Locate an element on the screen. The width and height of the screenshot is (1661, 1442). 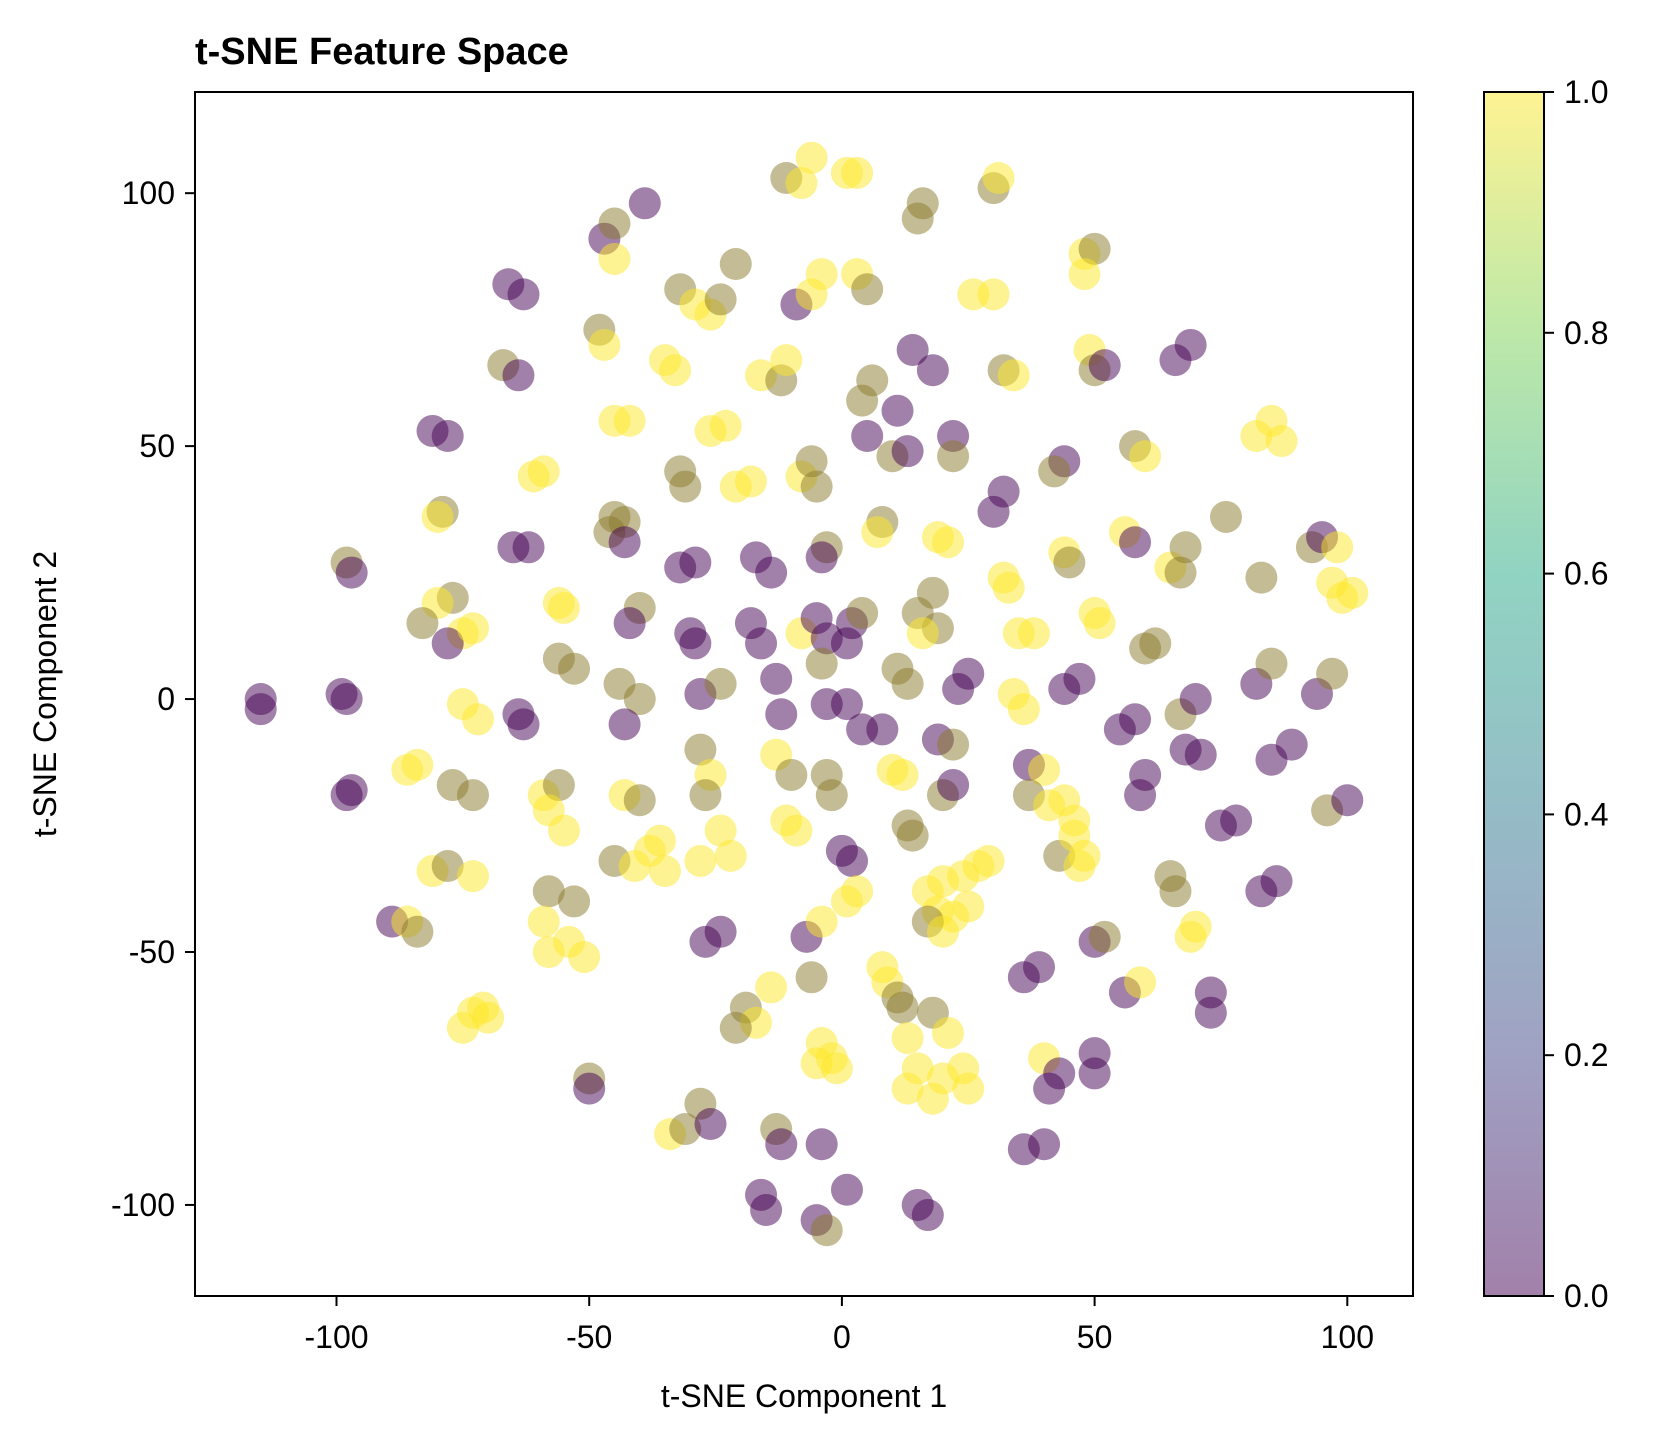
colorbar-tick-label-2: 0.4 is located at coordinates (1586, 814).